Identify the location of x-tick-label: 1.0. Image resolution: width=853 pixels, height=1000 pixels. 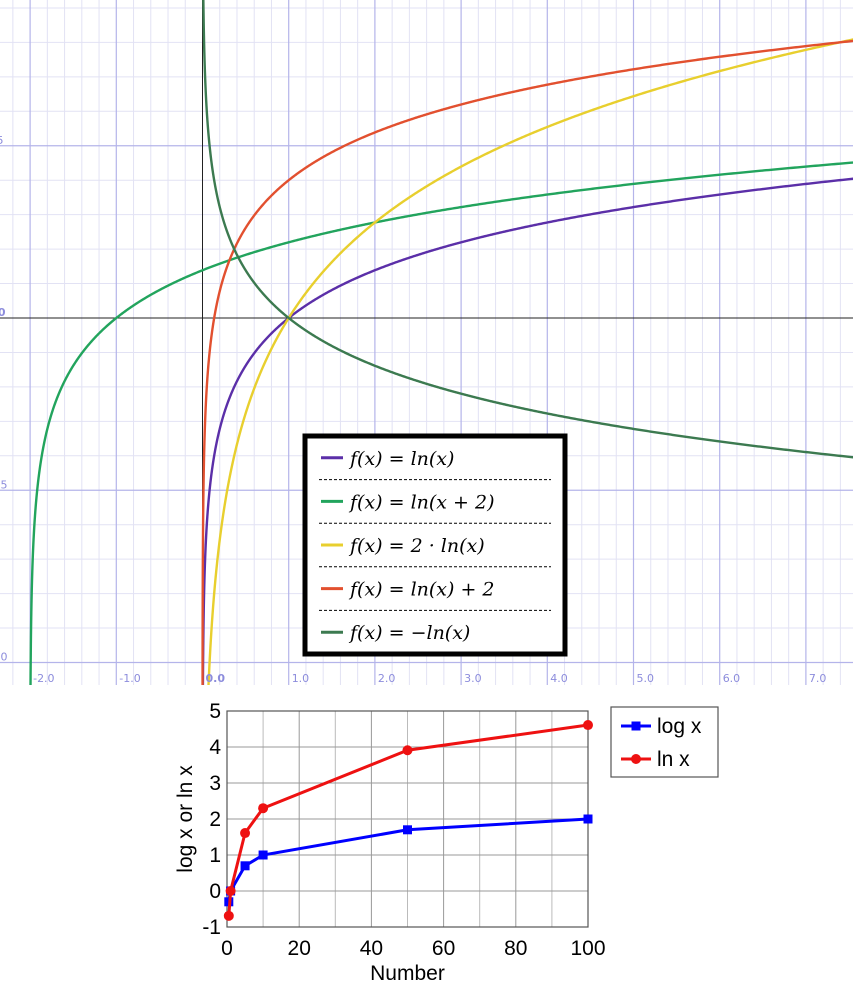
(301, 678).